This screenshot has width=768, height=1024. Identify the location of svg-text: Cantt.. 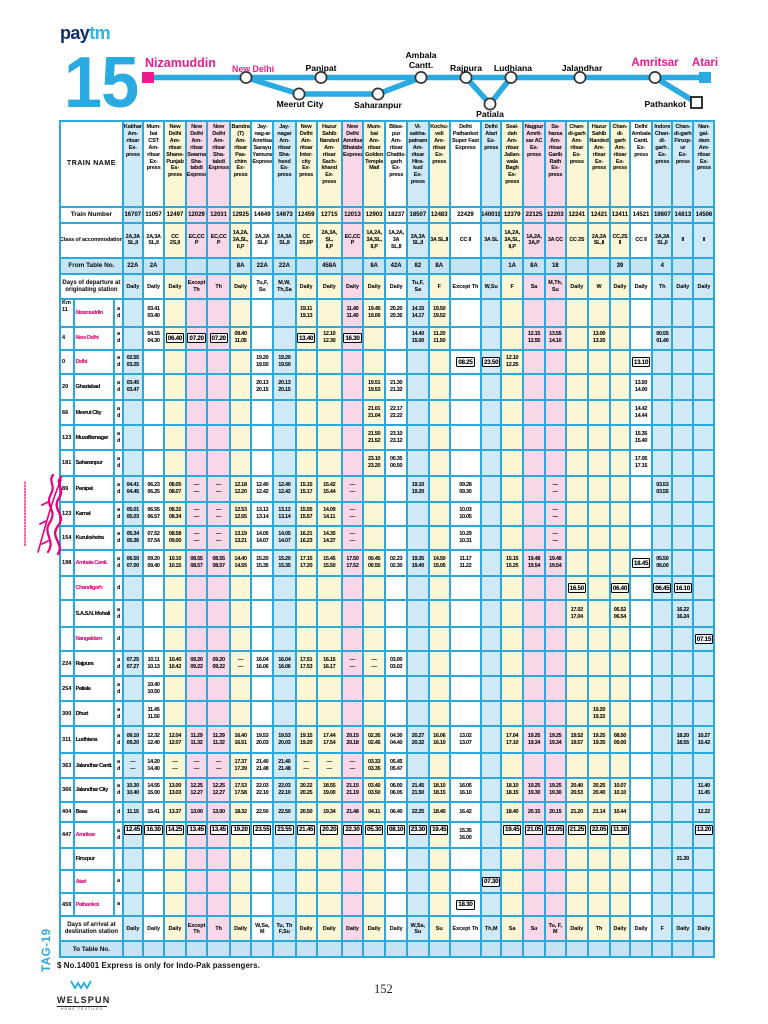
(421, 65).